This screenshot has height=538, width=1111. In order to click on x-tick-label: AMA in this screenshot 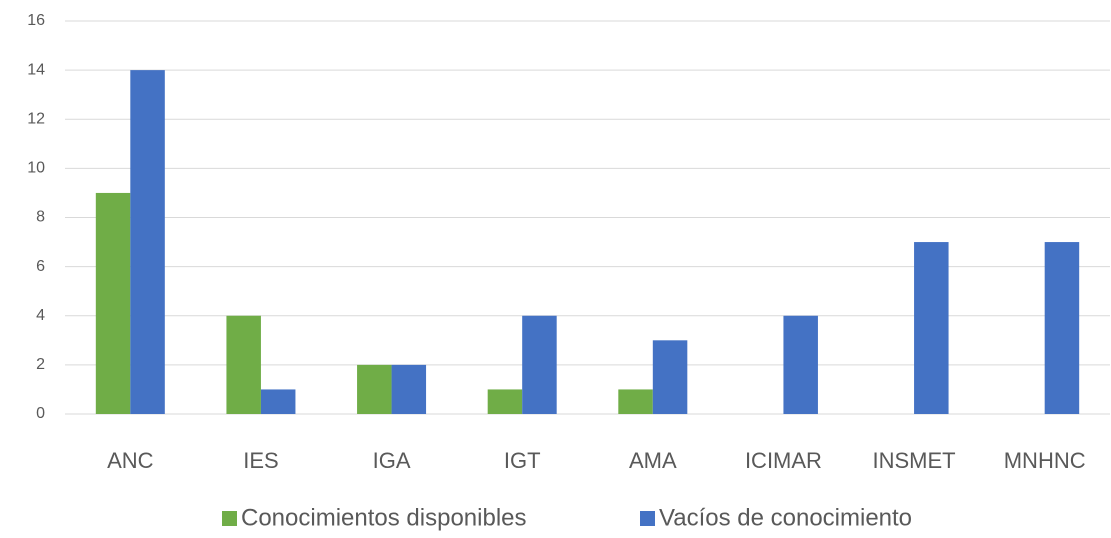, I will do `click(653, 460)`.